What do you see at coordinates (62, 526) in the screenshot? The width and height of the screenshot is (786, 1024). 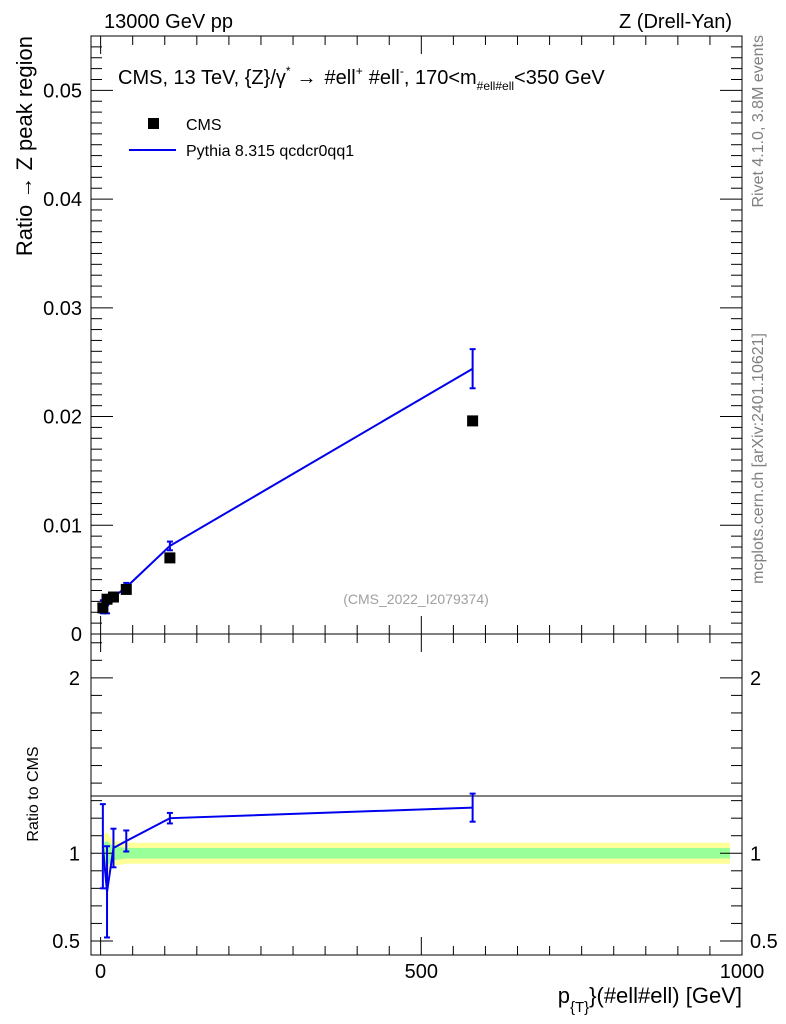 I see `main-ytick-label: 0.01` at bounding box center [62, 526].